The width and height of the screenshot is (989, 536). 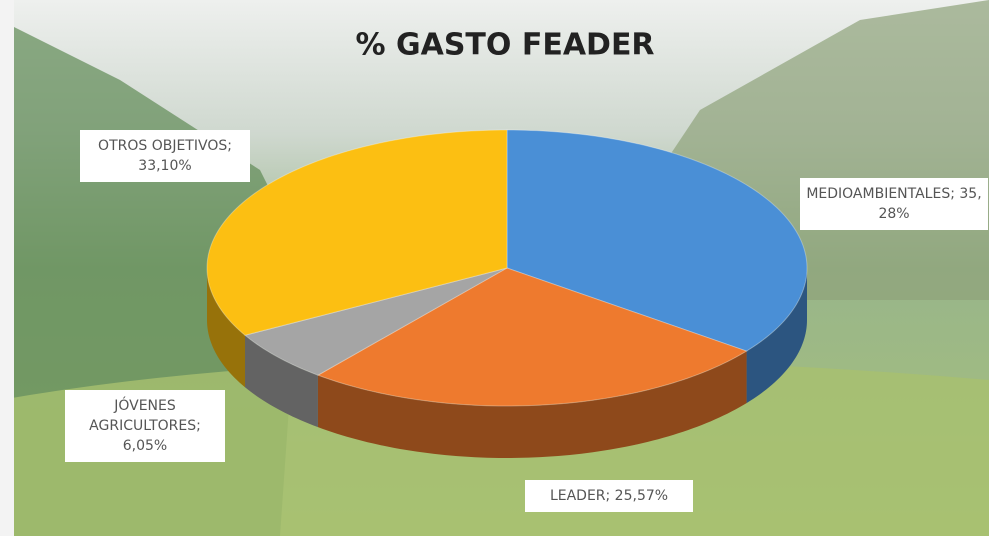 I want to click on data-label: OTROS OBJETIVOS; 33,10%, so click(x=165, y=156).